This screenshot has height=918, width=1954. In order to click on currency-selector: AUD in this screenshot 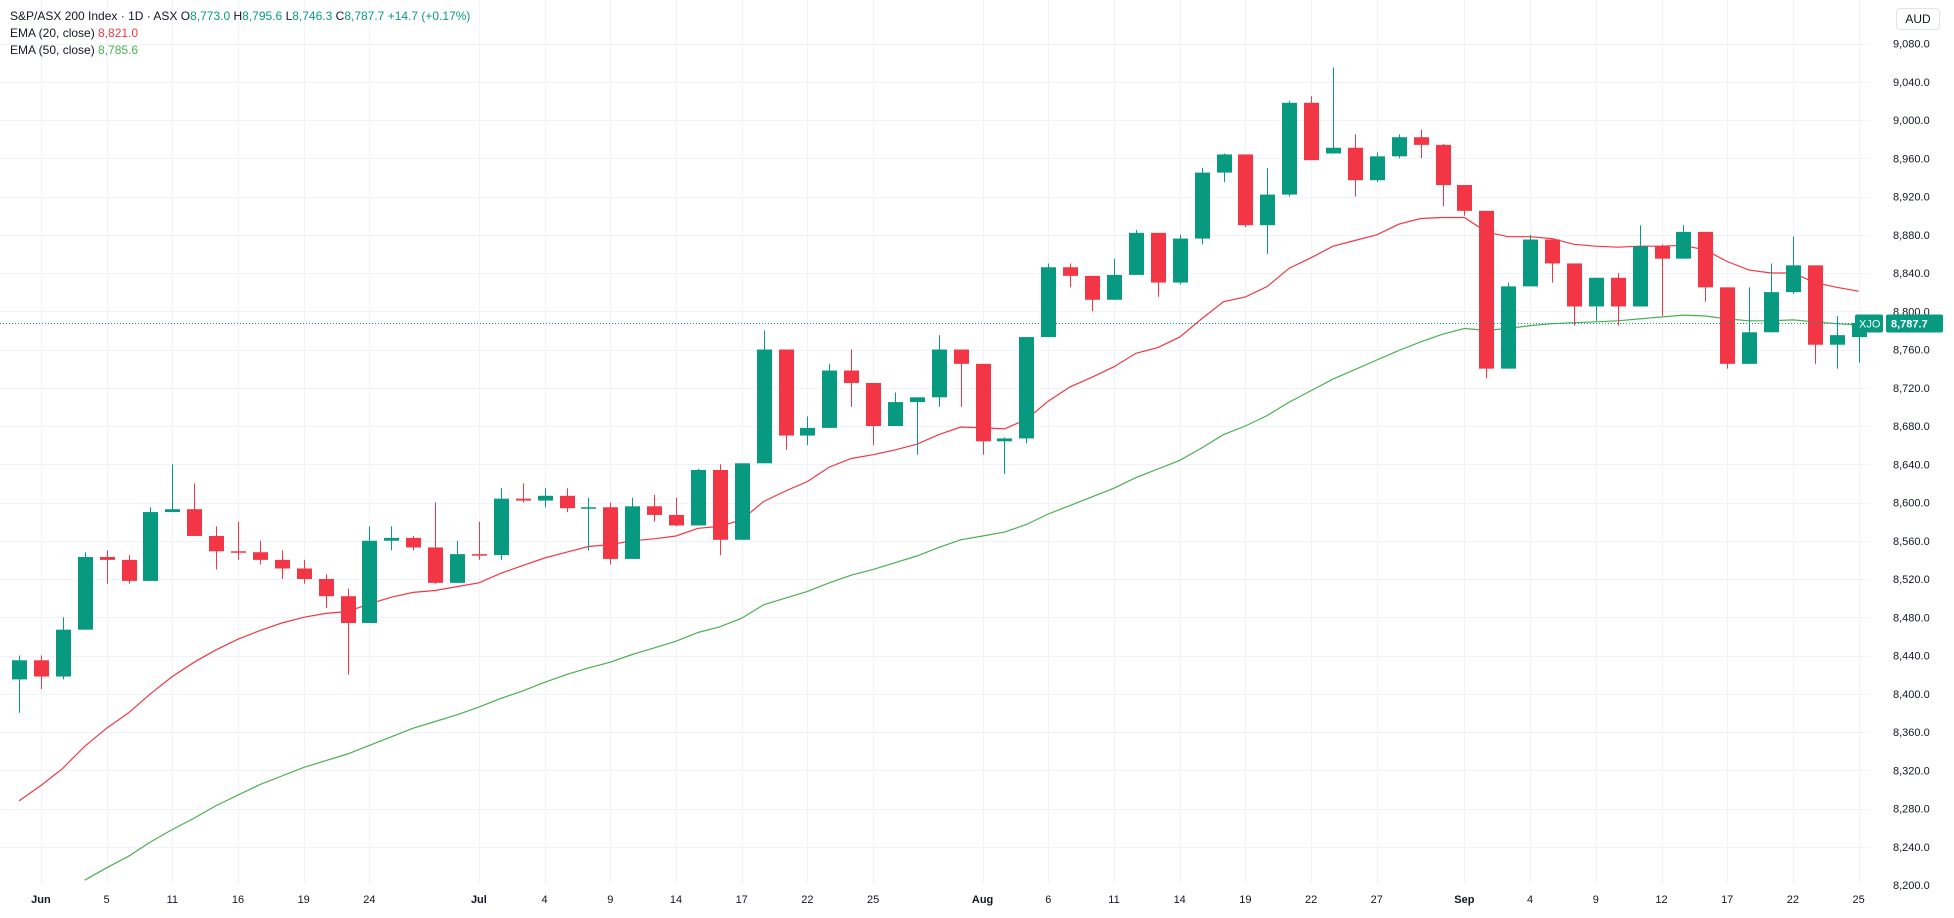, I will do `click(1918, 19)`.